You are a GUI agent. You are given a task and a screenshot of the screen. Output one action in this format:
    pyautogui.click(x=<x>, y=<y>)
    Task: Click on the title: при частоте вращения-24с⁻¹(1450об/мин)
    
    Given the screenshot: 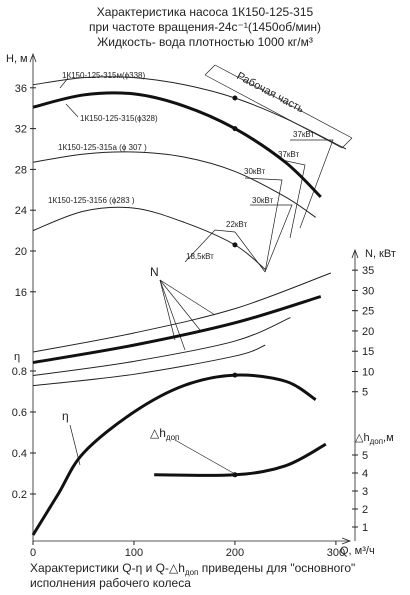 What is the action you would take?
    pyautogui.click(x=205, y=27)
    